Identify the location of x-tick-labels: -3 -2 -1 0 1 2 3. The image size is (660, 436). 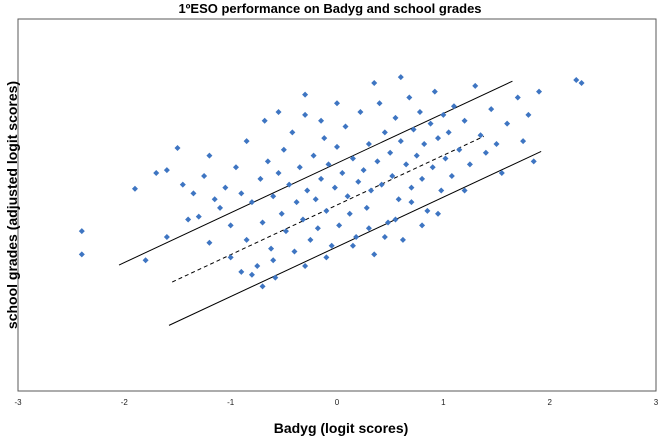
(336, 402).